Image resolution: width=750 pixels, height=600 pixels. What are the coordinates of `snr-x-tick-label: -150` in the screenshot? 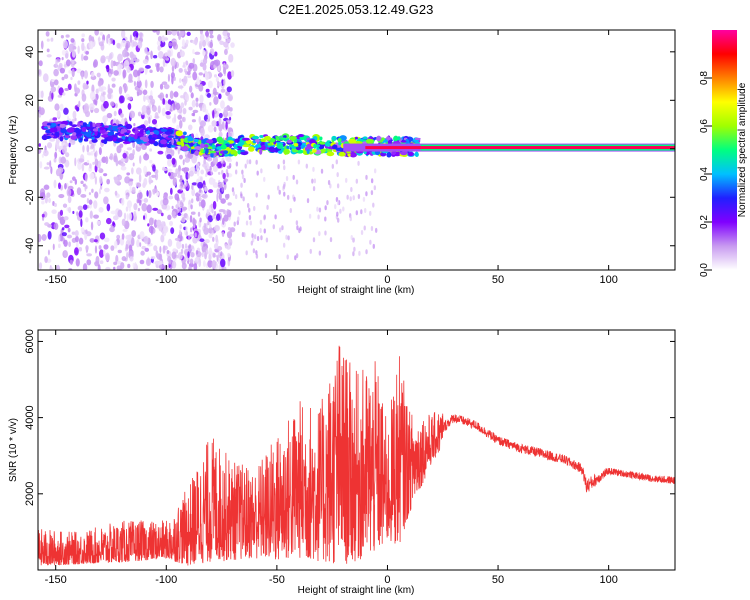 It's located at (56, 580).